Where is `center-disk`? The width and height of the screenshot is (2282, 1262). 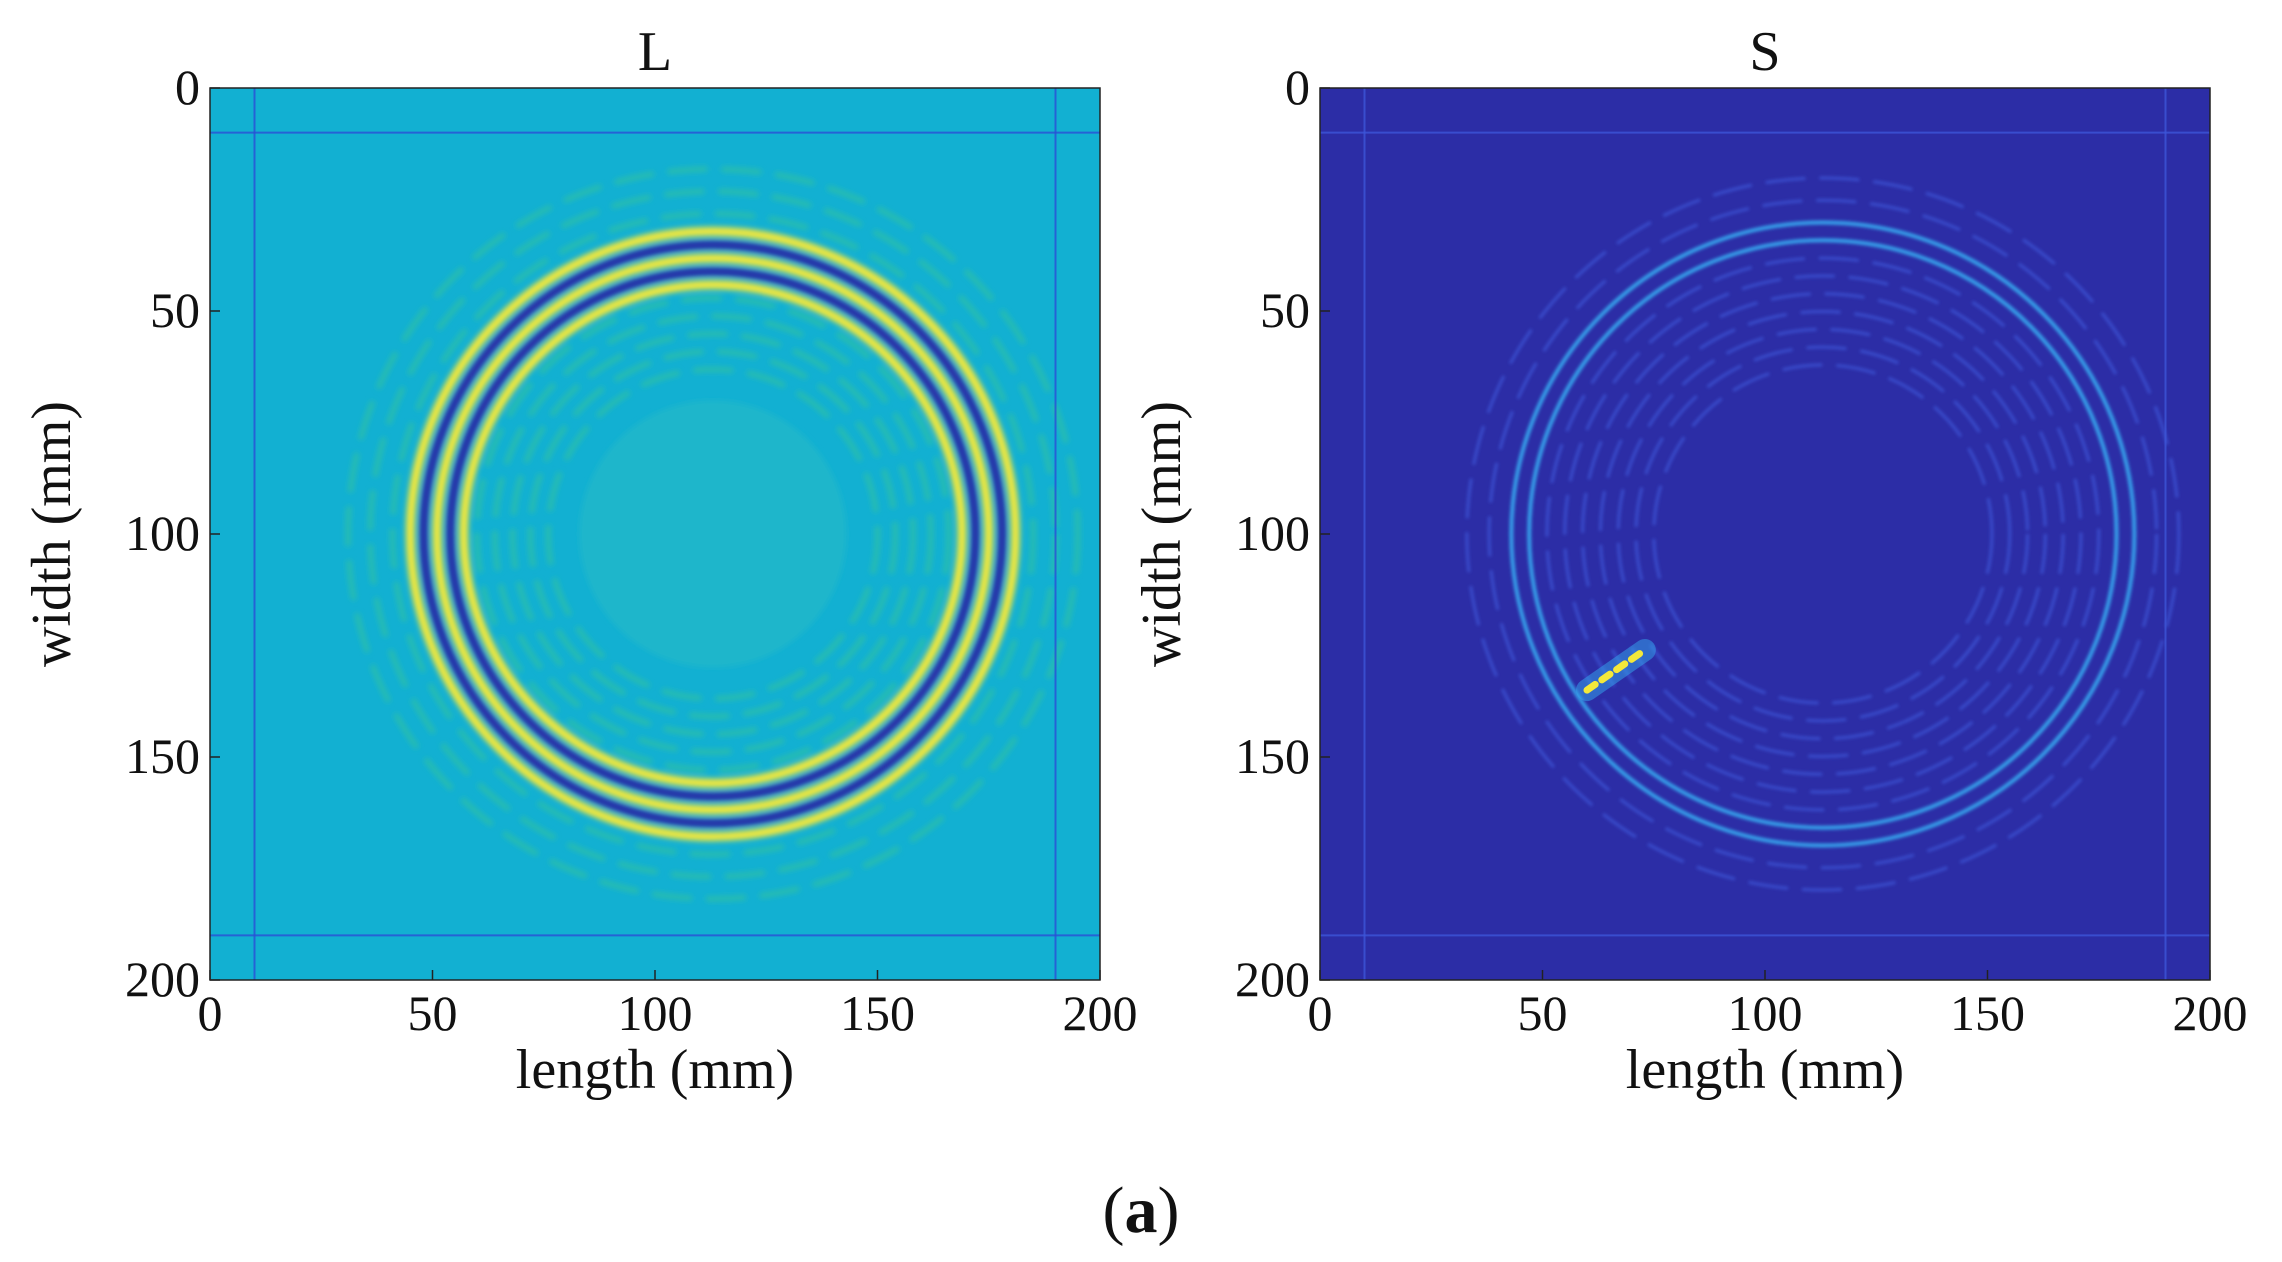
center-disk is located at coordinates (713, 534).